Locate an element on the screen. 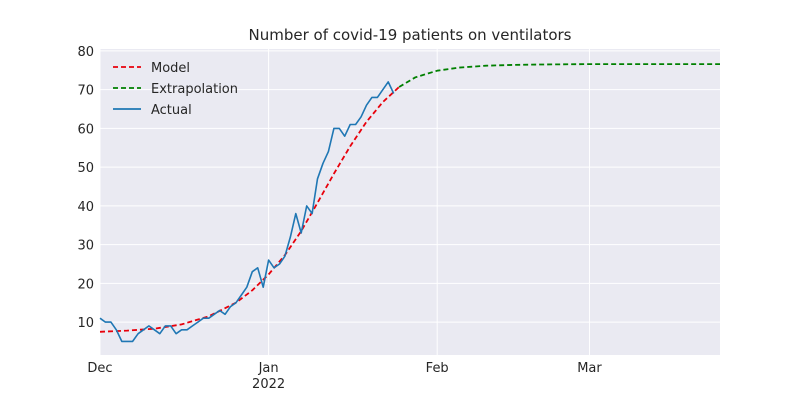  y-tick-label: 50 is located at coordinates (85, 168).